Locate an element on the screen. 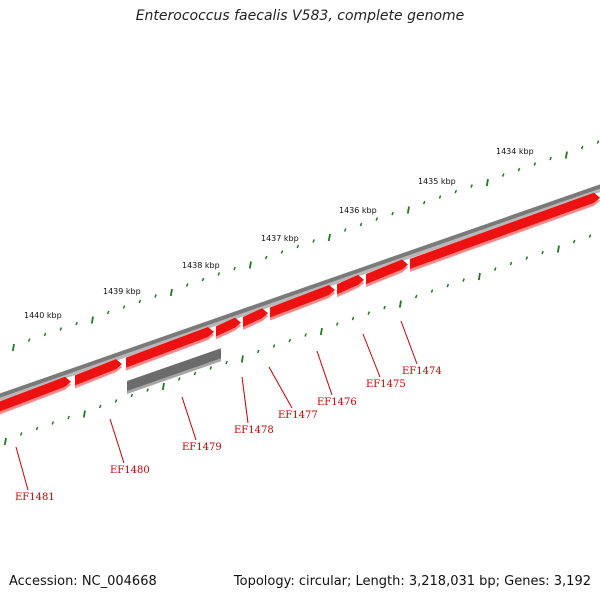 This screenshot has width=600, height=600. gene-label-ef1477: EF1477 is located at coordinates (298, 415).